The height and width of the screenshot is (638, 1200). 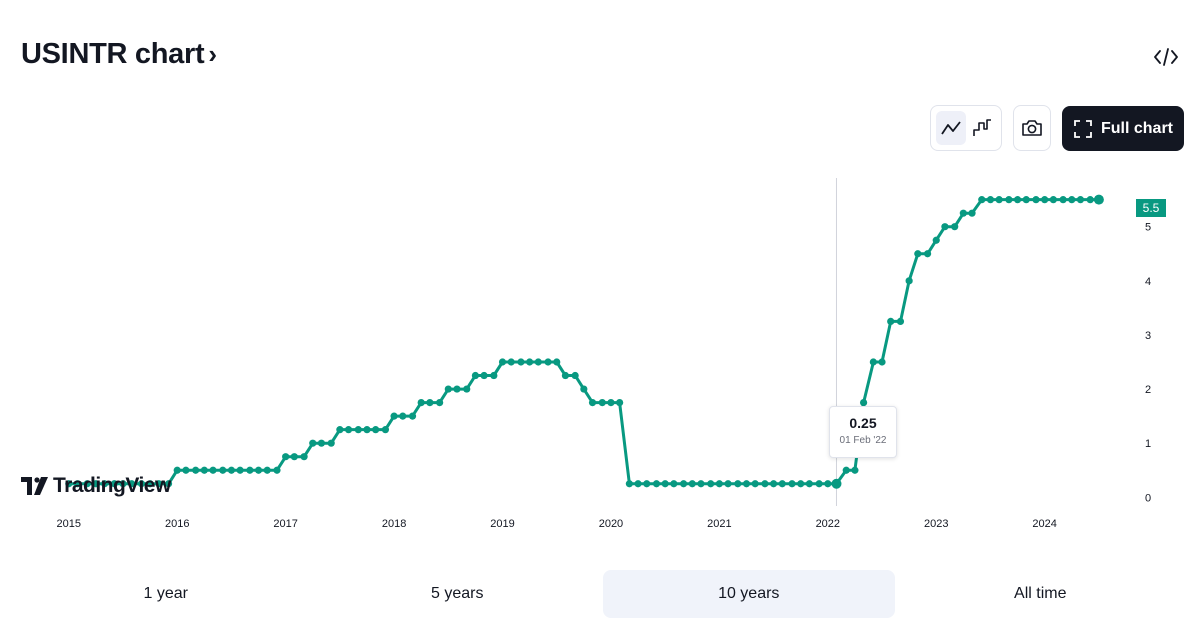 What do you see at coordinates (113, 54) in the screenshot?
I see `chart-title-text: USINTR chart` at bounding box center [113, 54].